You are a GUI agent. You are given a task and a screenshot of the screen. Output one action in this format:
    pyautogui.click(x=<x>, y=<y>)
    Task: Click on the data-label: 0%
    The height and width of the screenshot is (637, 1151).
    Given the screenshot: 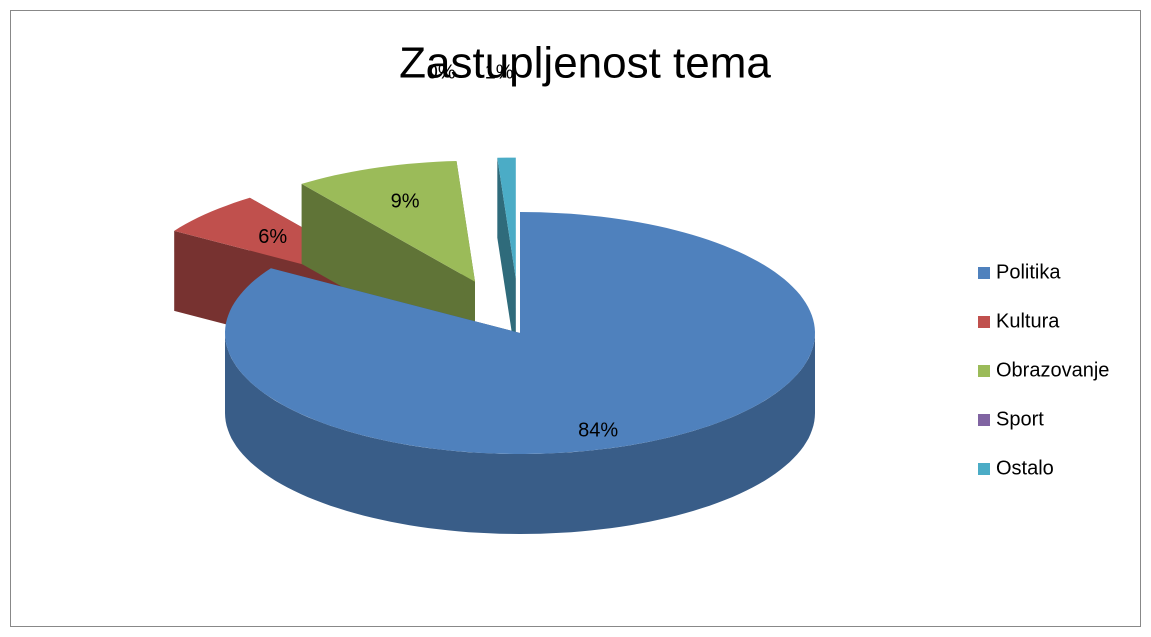 What is the action you would take?
    pyautogui.click(x=441, y=73)
    